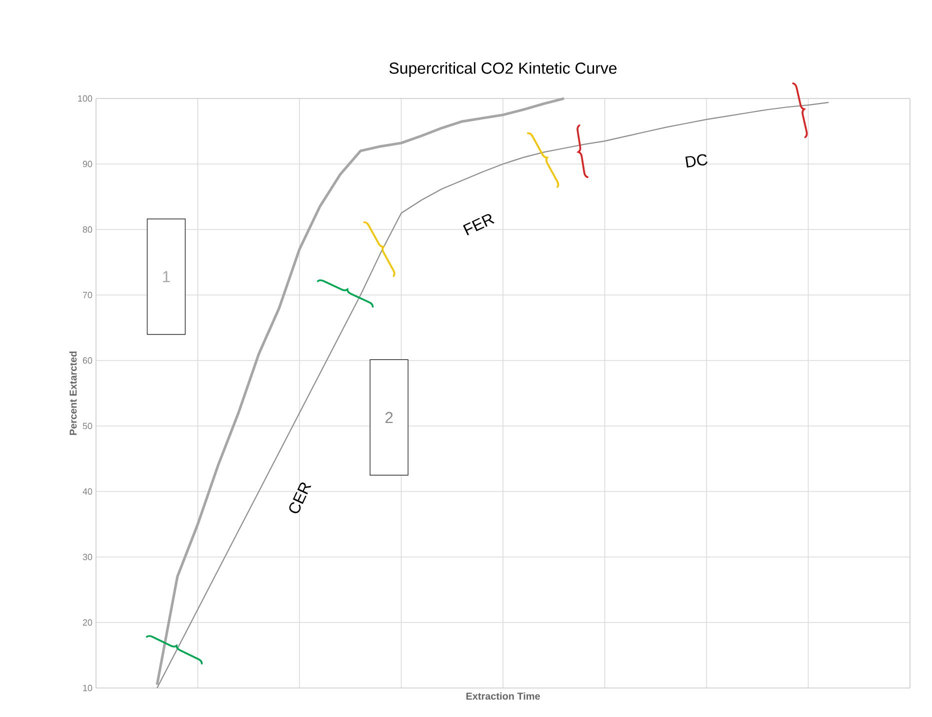 The height and width of the screenshot is (717, 932). I want to click on y-tick-label: 100, so click(85, 98).